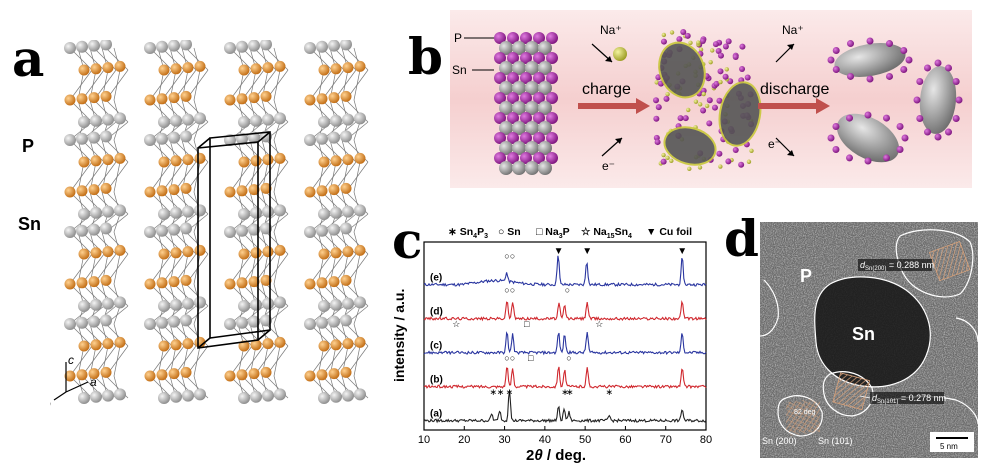 This screenshot has height=464, width=982. I want to click on x-axis-label: 2θ / deg., so click(556, 455).